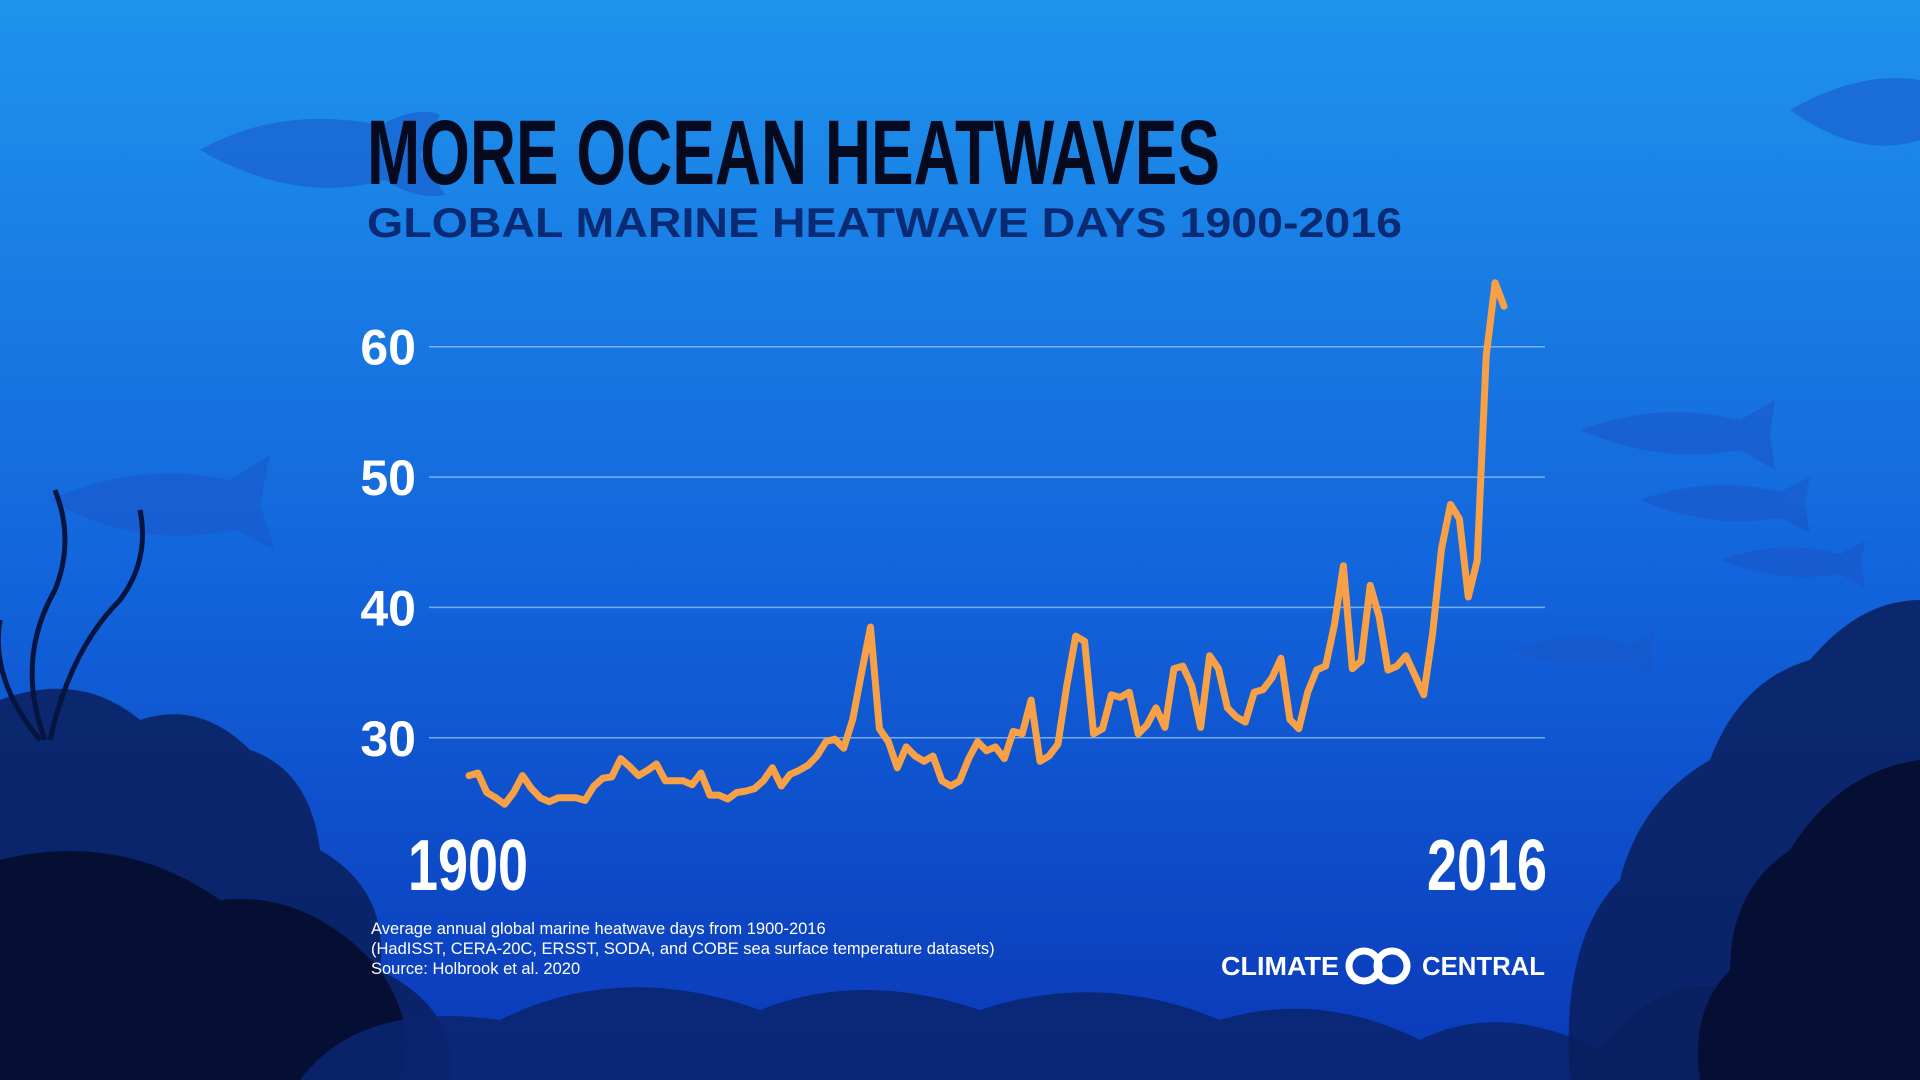 This screenshot has height=1080, width=1920. Describe the element at coordinates (793, 153) in the screenshot. I see `chart-title: MORE OCEAN HEATWAVES` at that location.